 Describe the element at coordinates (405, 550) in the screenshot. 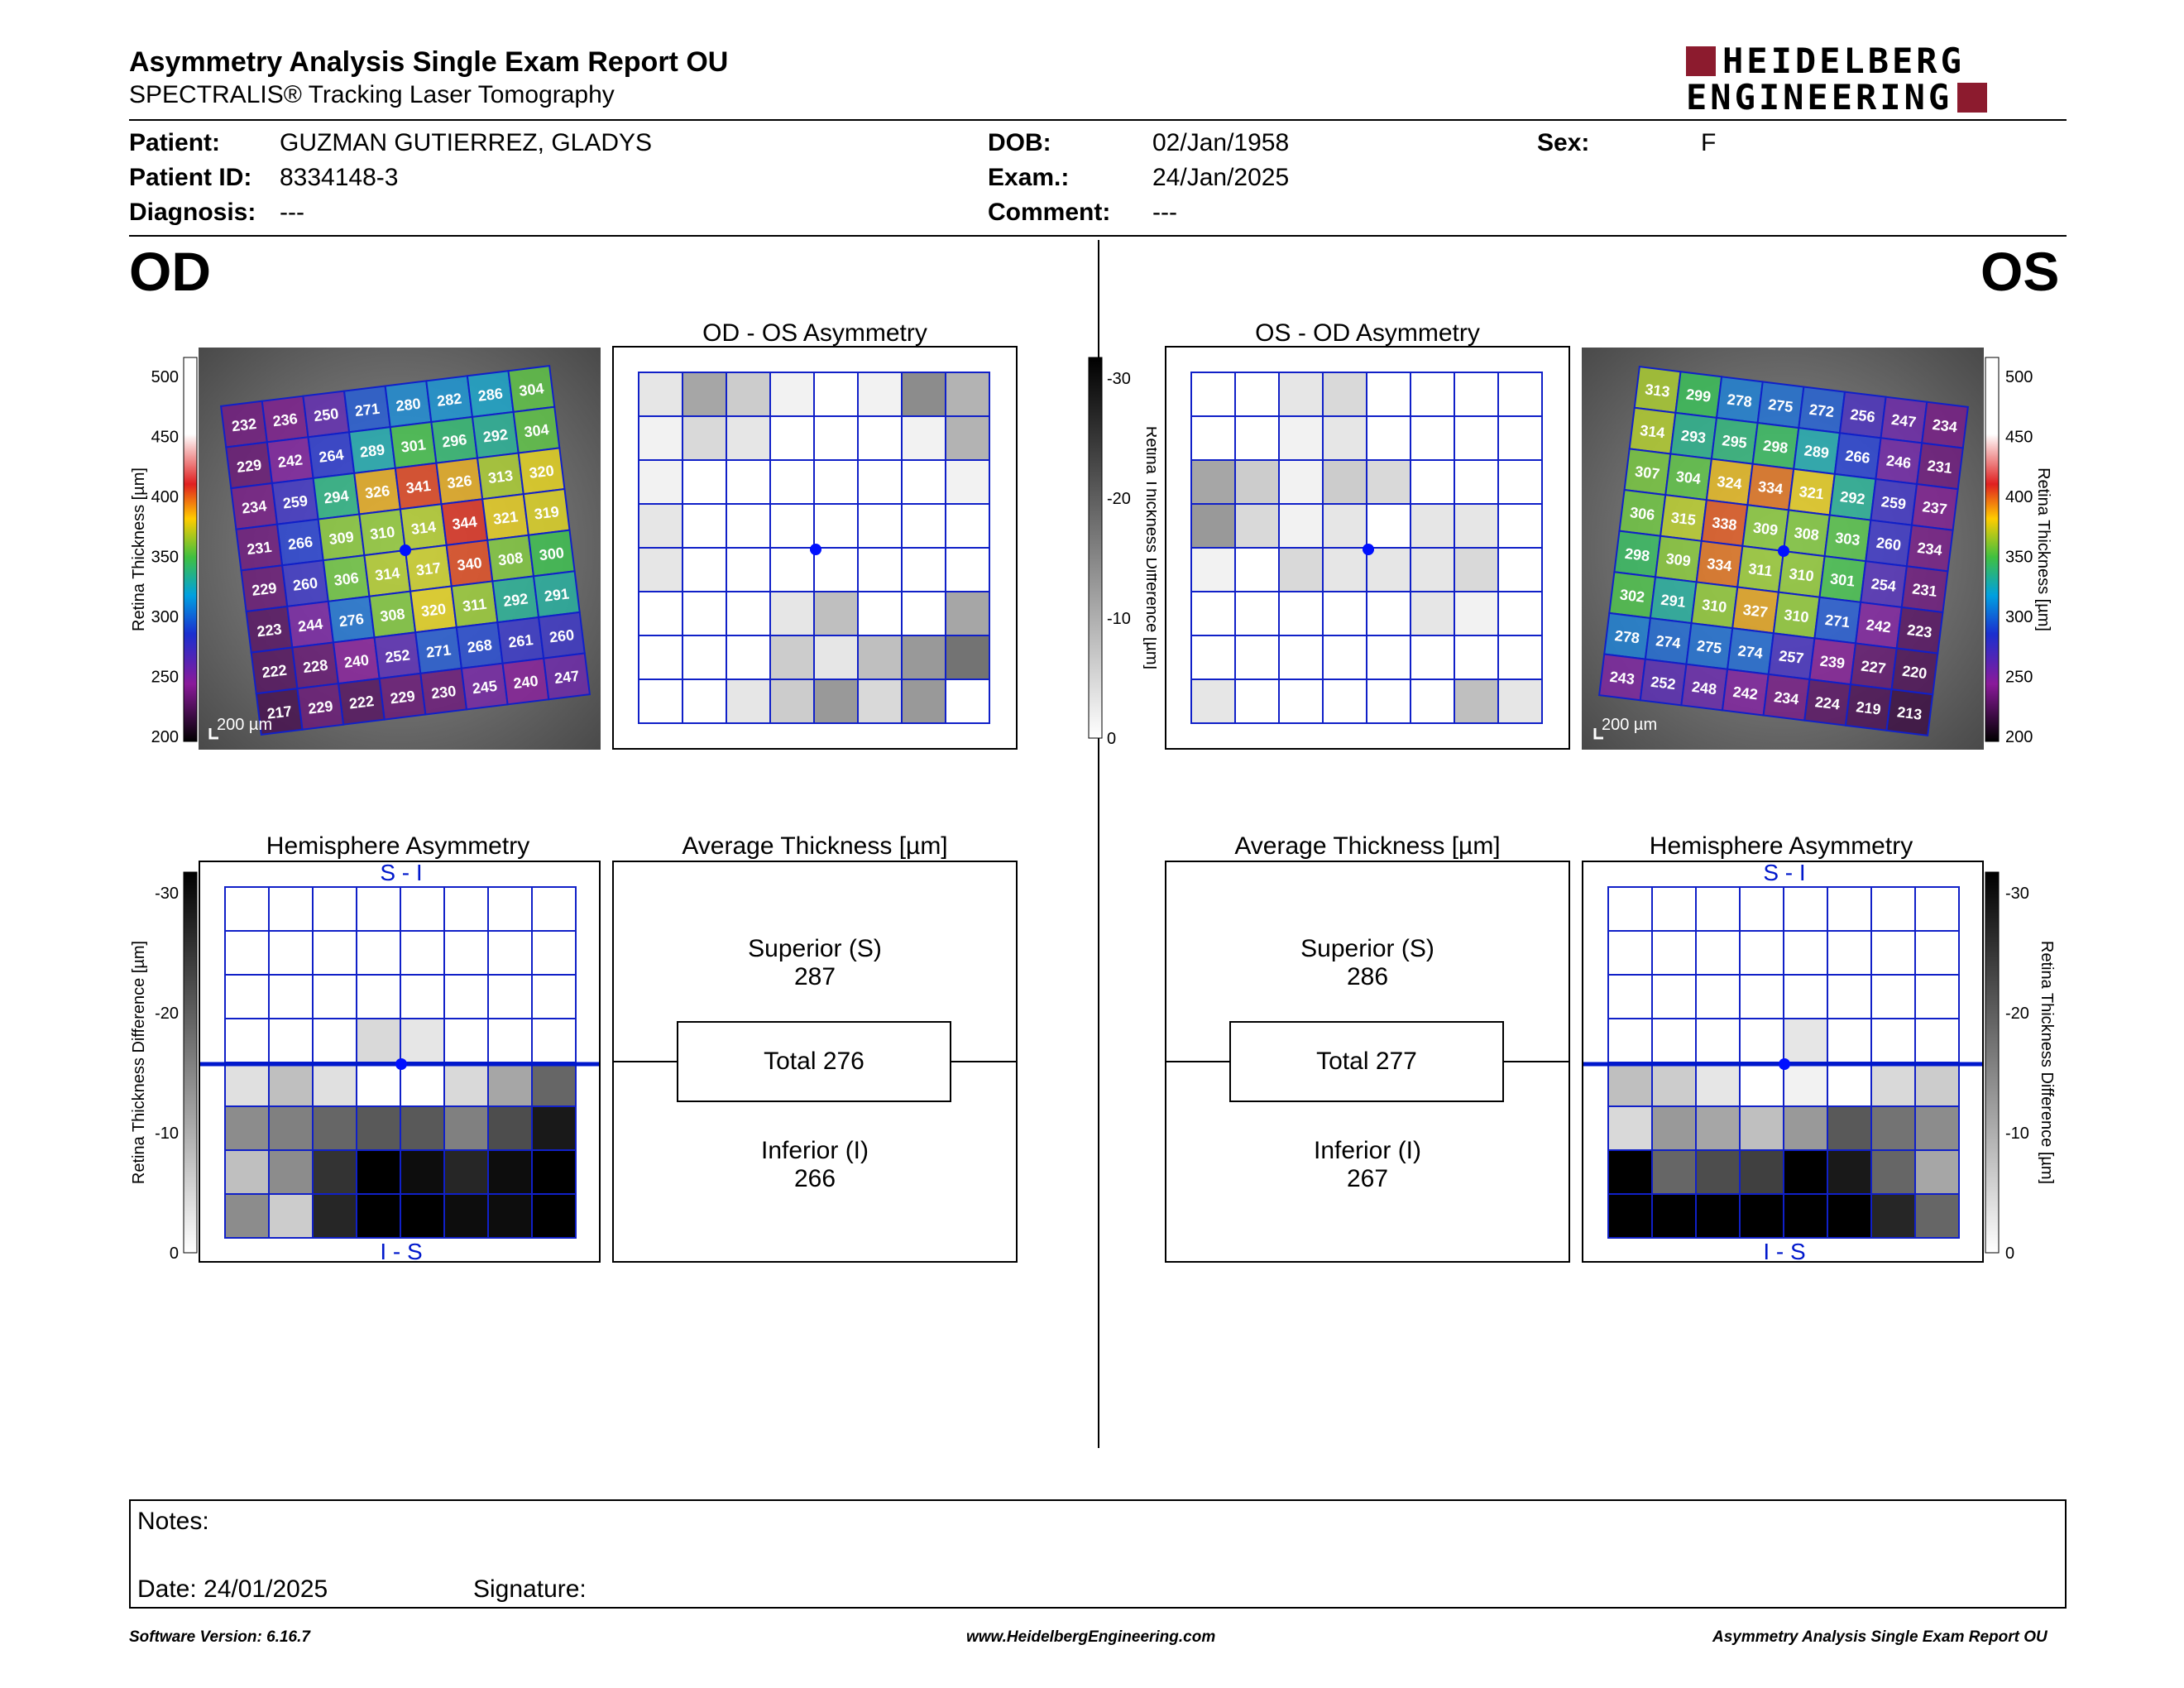

I see `od-fovea-marker` at that location.